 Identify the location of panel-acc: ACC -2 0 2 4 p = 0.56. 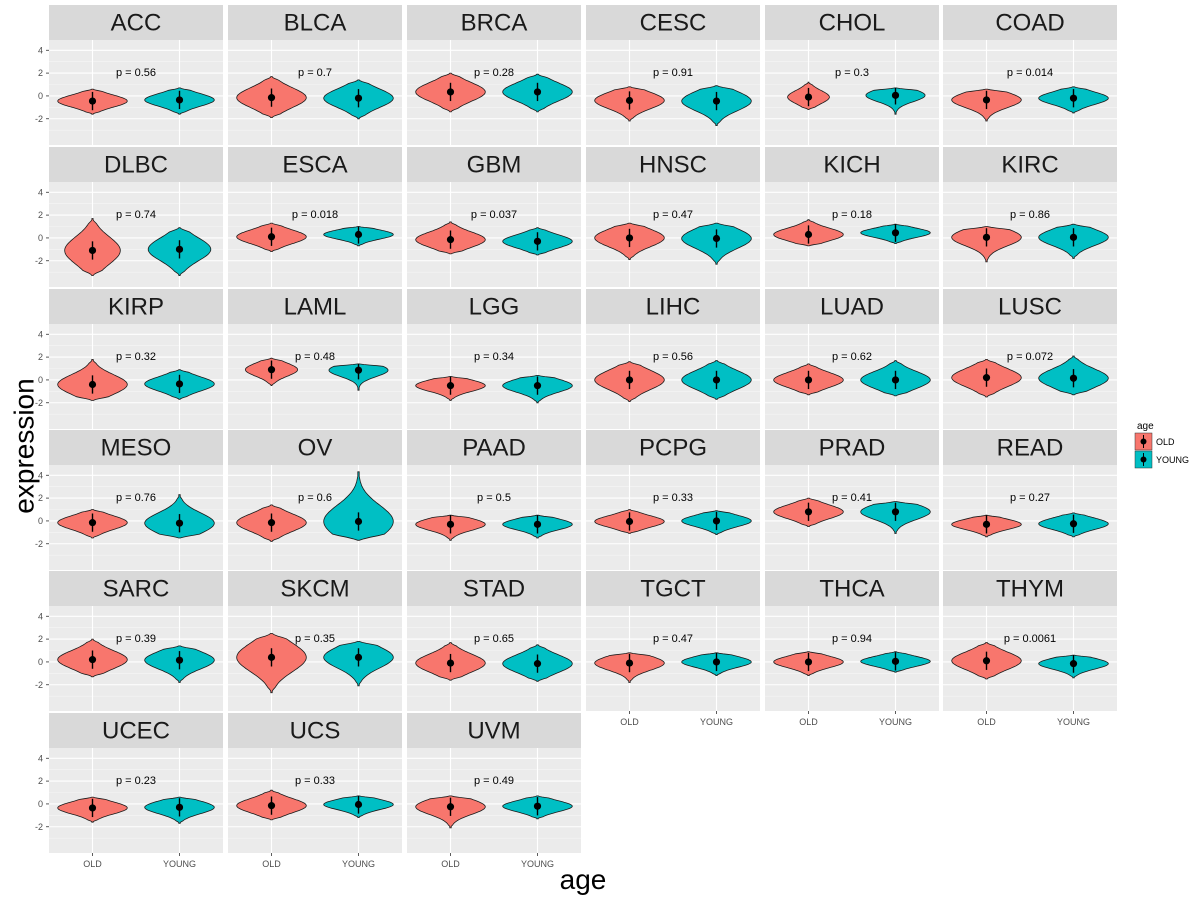
(129, 75).